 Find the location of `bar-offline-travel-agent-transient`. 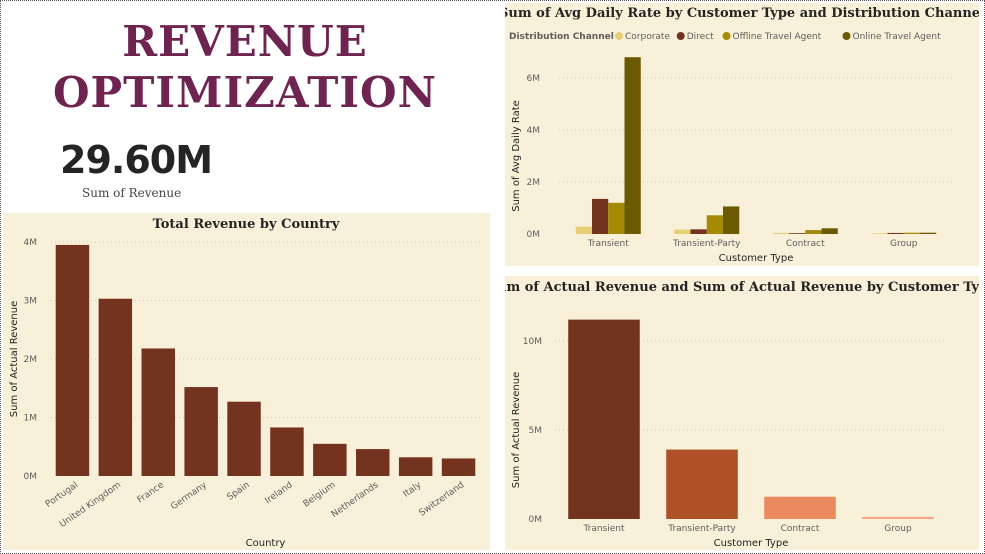

bar-offline-travel-agent-transient is located at coordinates (616, 218).